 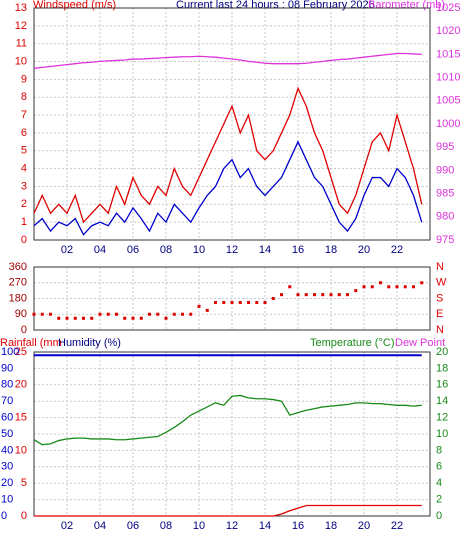 I want to click on x-tick-label: 18, so click(x=331, y=250).